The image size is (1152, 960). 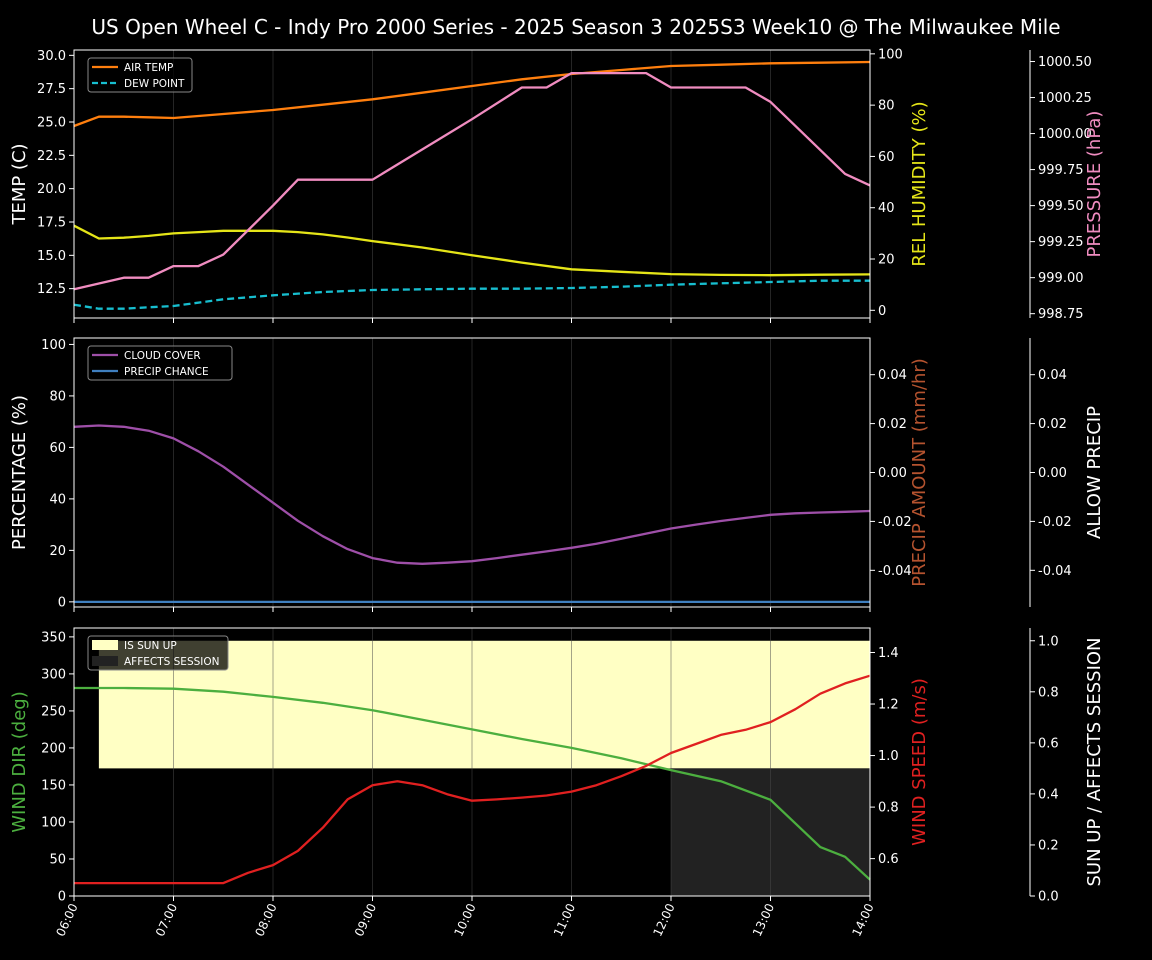 What do you see at coordinates (57, 448) in the screenshot?
I see `left-tick-label: 60` at bounding box center [57, 448].